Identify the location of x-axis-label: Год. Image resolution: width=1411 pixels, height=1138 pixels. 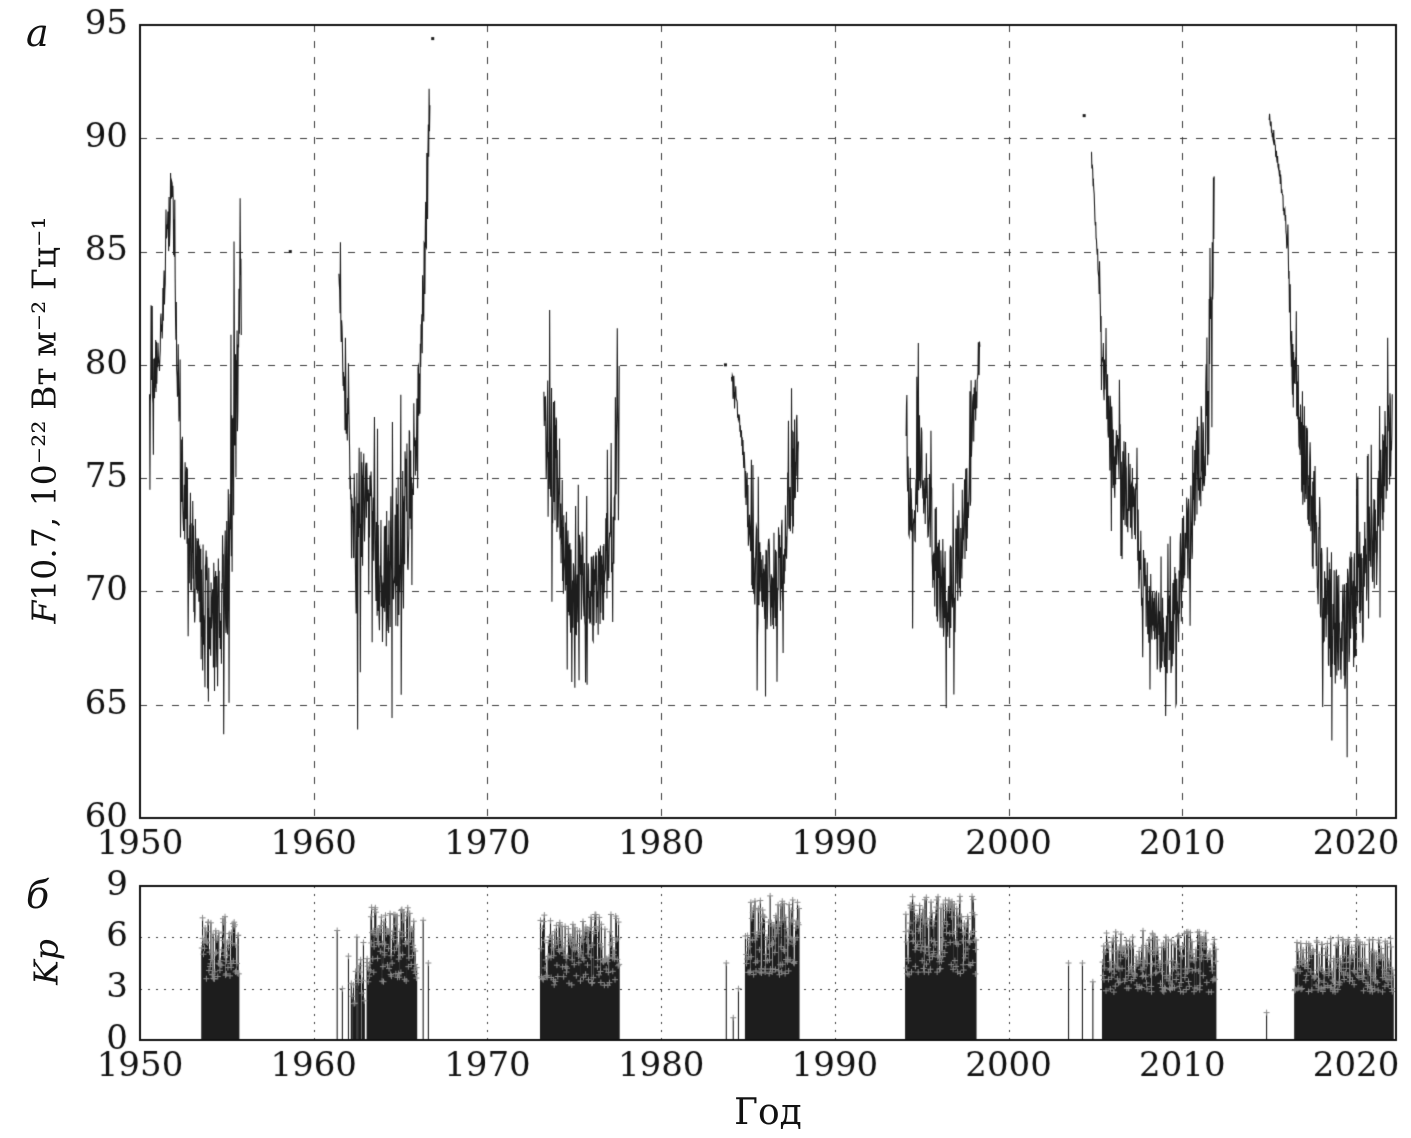
(768, 1112).